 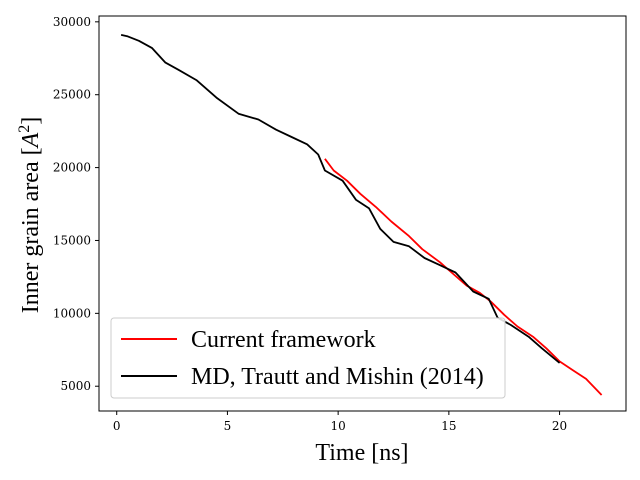 I want to click on y-tick-label: 10000, so click(x=72, y=313).